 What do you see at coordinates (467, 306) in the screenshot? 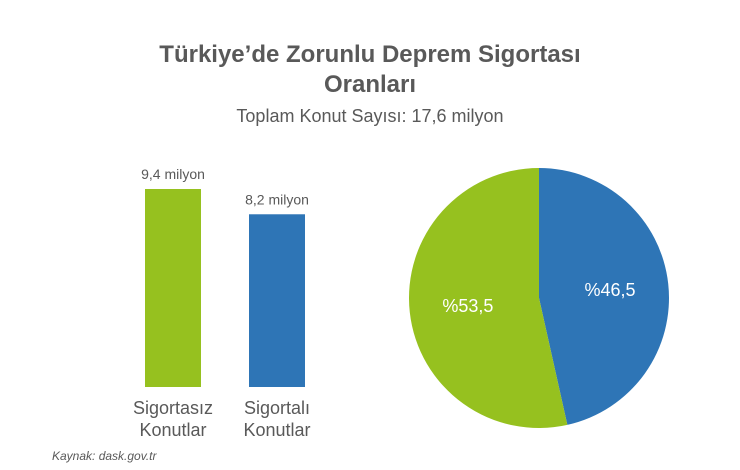
I see `pie-slice-2-label: %53,5` at bounding box center [467, 306].